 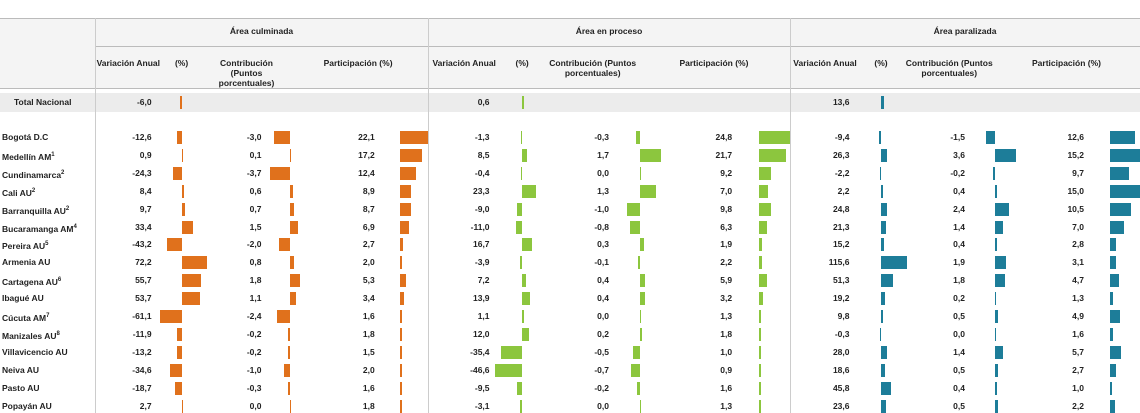 I want to click on cell-value: 24,8, so click(x=724, y=137).